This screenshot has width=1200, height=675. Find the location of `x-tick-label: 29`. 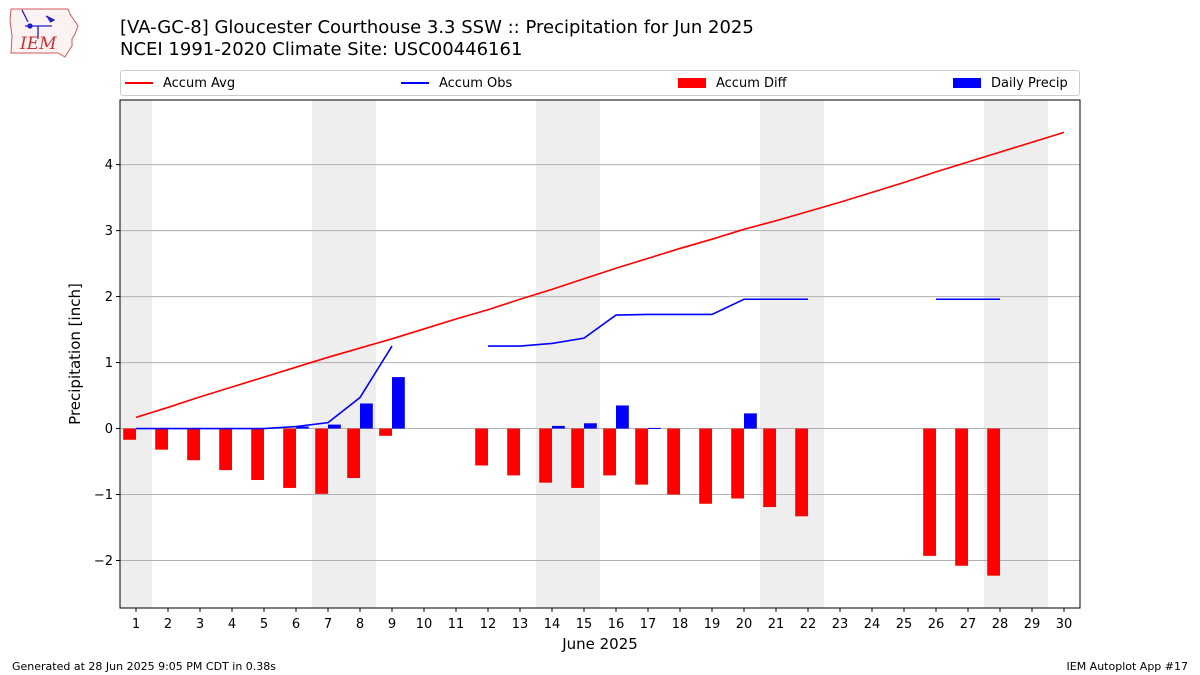

x-tick-label: 29 is located at coordinates (1032, 624).